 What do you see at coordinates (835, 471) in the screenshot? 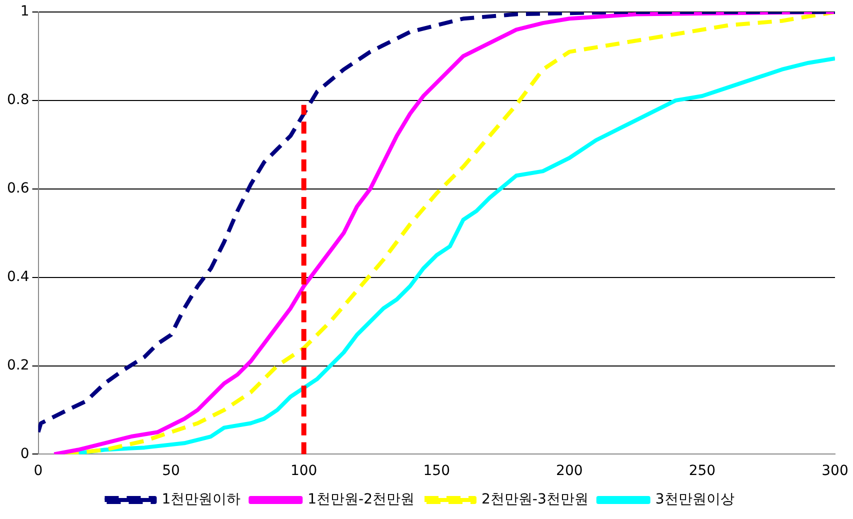
I see `x-tick-label: 300` at bounding box center [835, 471].